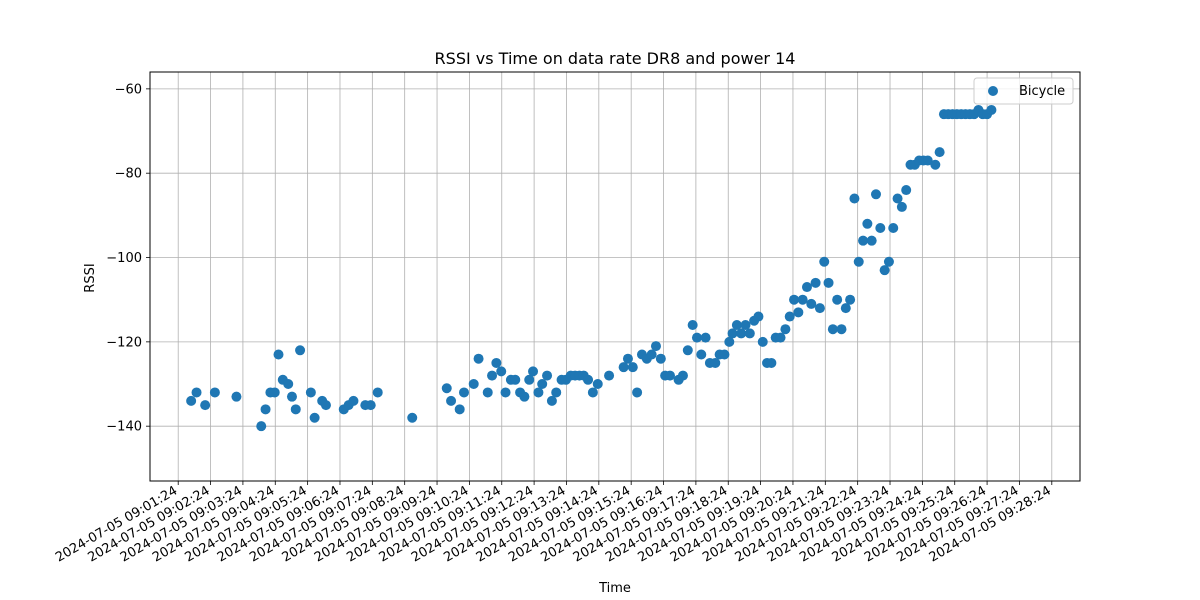 The image size is (1200, 600). Describe the element at coordinates (128, 89) in the screenshot. I see `y-tick-label: −60` at that location.